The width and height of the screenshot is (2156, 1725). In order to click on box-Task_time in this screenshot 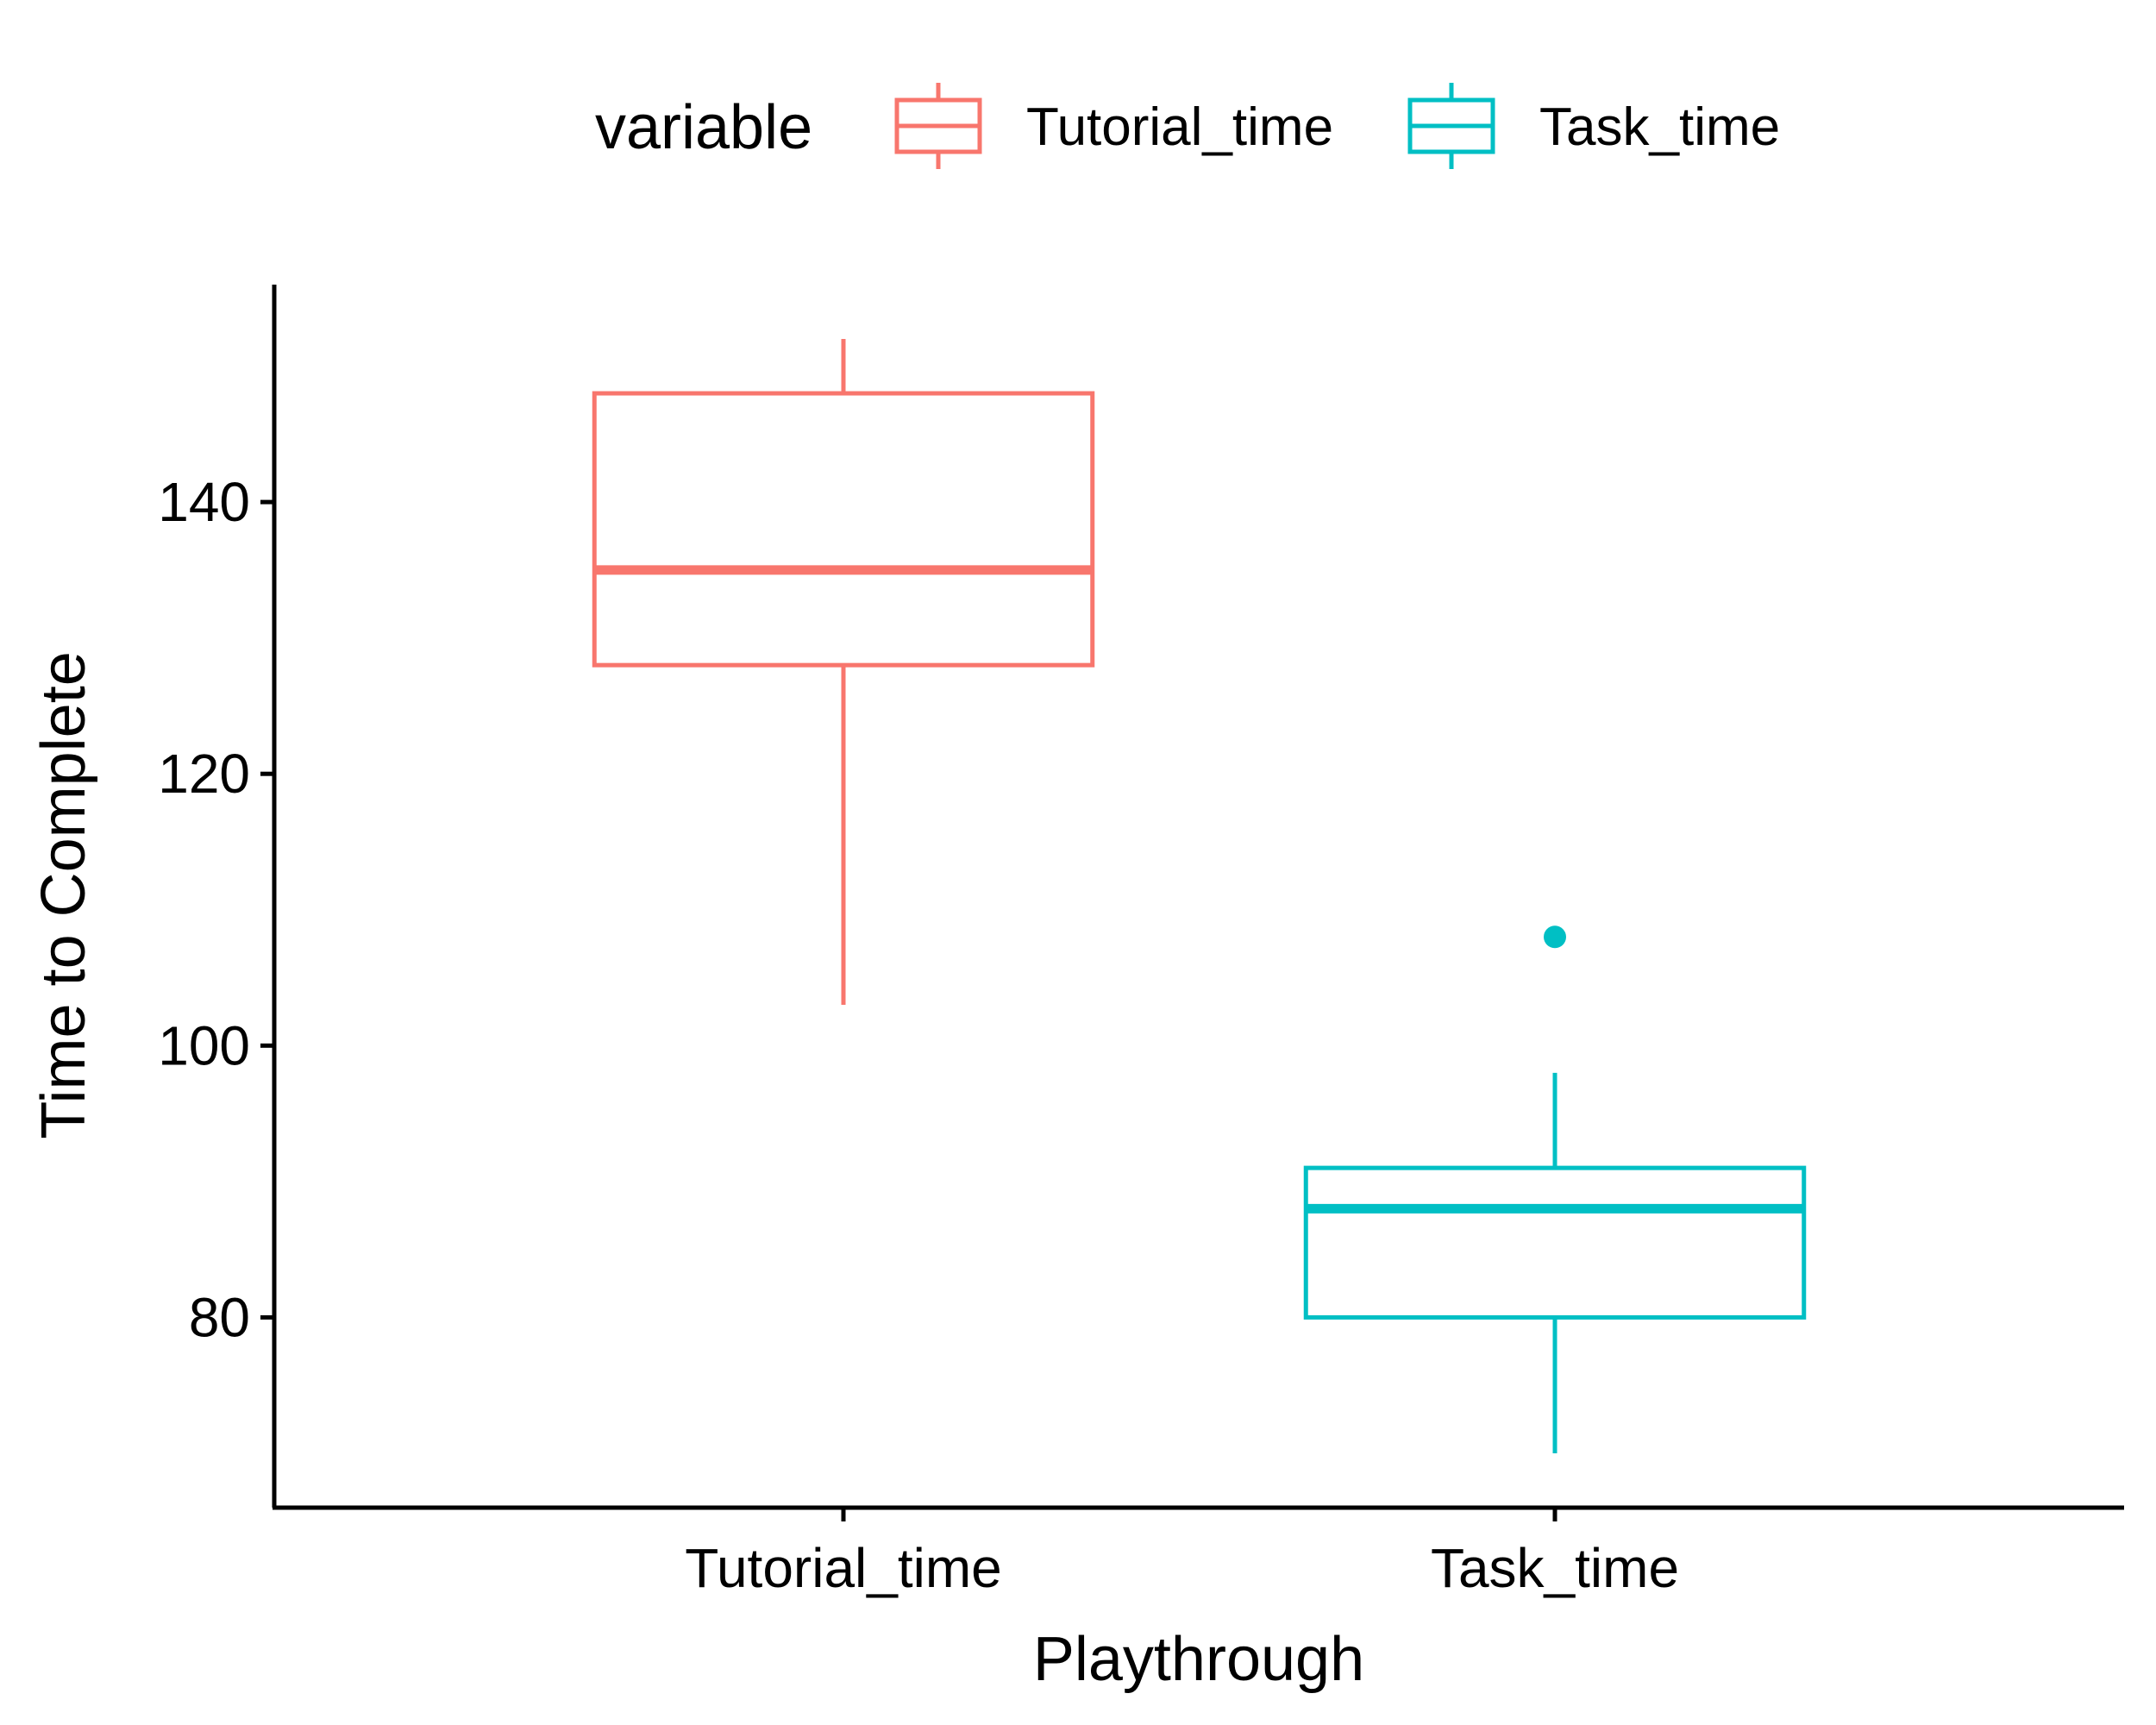, I will do `click(1555, 1189)`.